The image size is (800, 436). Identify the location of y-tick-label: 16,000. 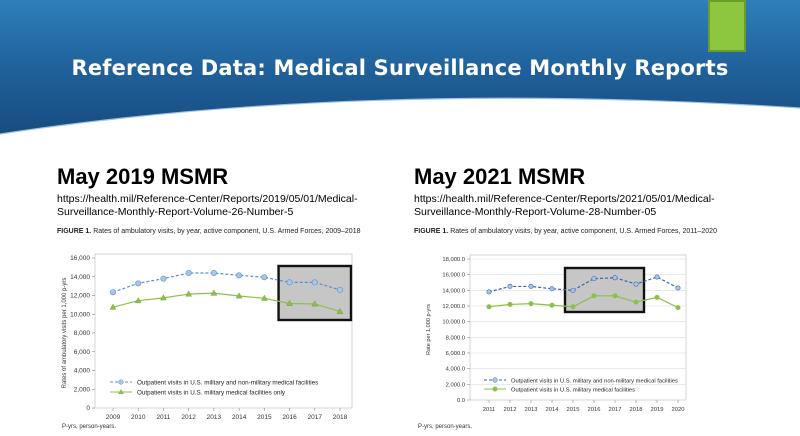
(80, 258).